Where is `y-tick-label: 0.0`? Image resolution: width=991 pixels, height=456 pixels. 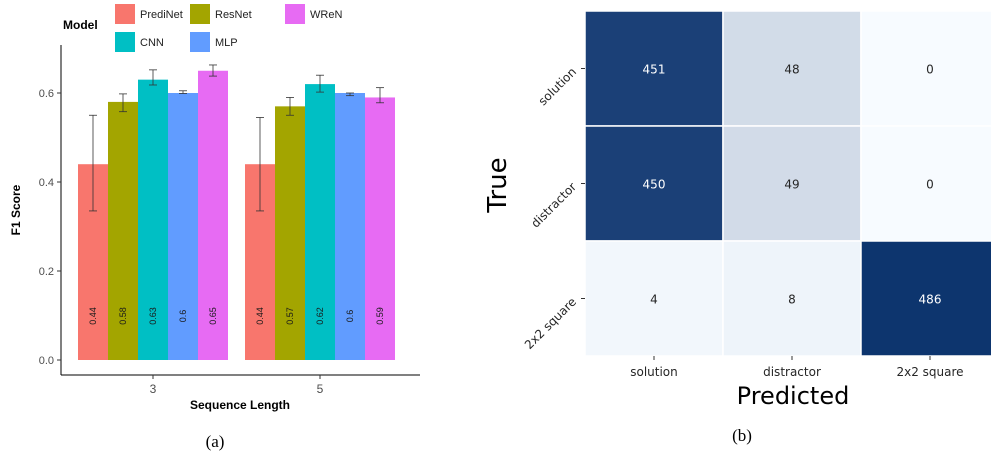 y-tick-label: 0.0 is located at coordinates (46, 361).